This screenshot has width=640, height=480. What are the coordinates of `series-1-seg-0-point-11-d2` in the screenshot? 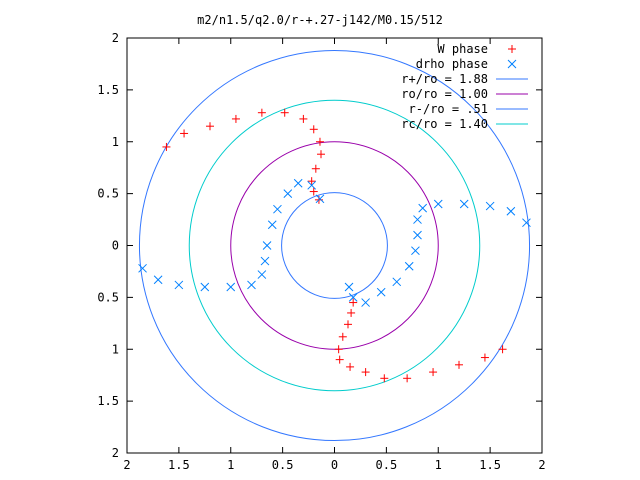 It's located at (288, 193).